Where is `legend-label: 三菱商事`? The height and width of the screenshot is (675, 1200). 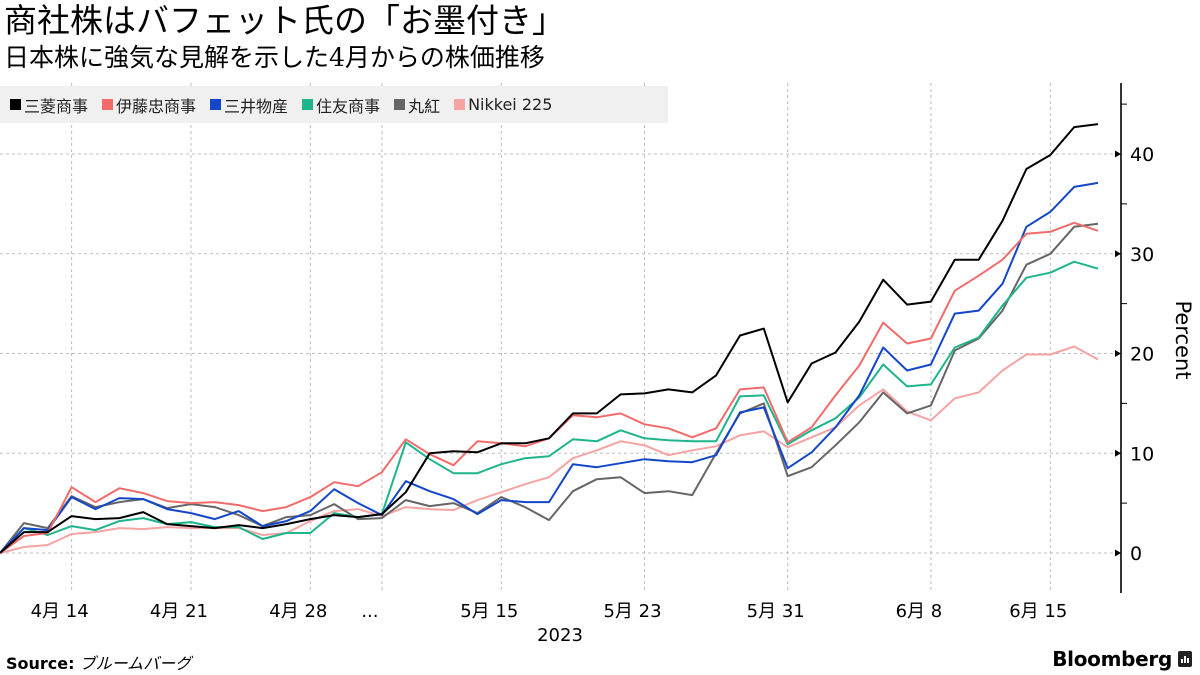 legend-label: 三菱商事 is located at coordinates (56, 106).